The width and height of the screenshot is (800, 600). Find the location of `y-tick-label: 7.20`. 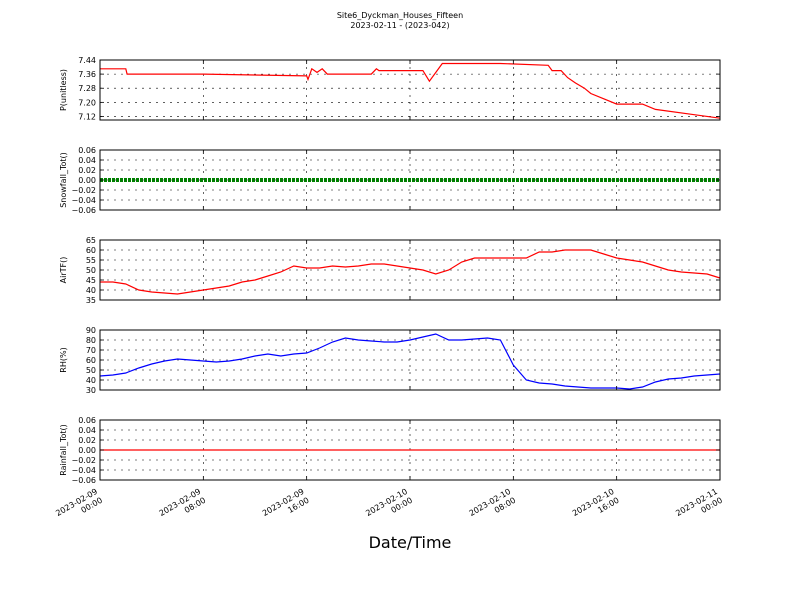

y-tick-label: 7.20 is located at coordinates (87, 102).